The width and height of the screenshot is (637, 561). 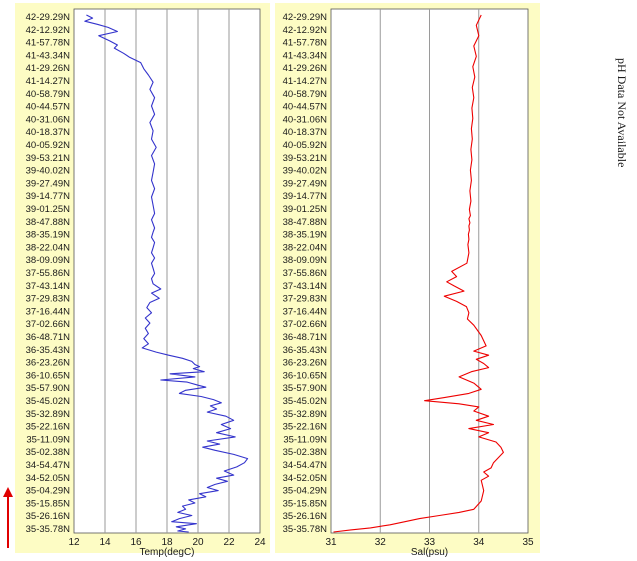 I want to click on temp-y-tick-label: 40-58.79N, so click(x=48, y=94).